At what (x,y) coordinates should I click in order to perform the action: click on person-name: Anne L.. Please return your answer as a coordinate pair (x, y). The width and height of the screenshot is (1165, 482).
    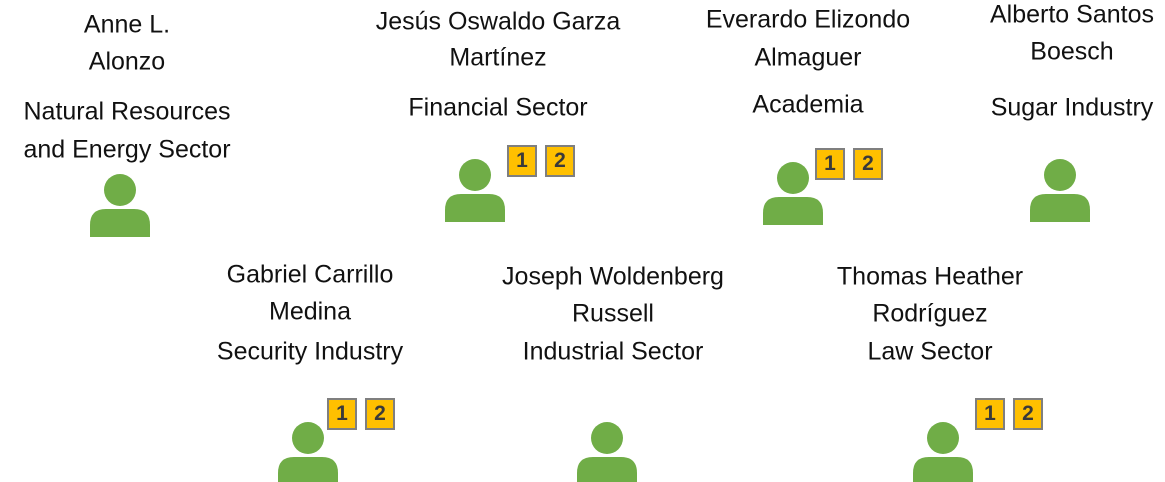
    Looking at the image, I should click on (127, 24).